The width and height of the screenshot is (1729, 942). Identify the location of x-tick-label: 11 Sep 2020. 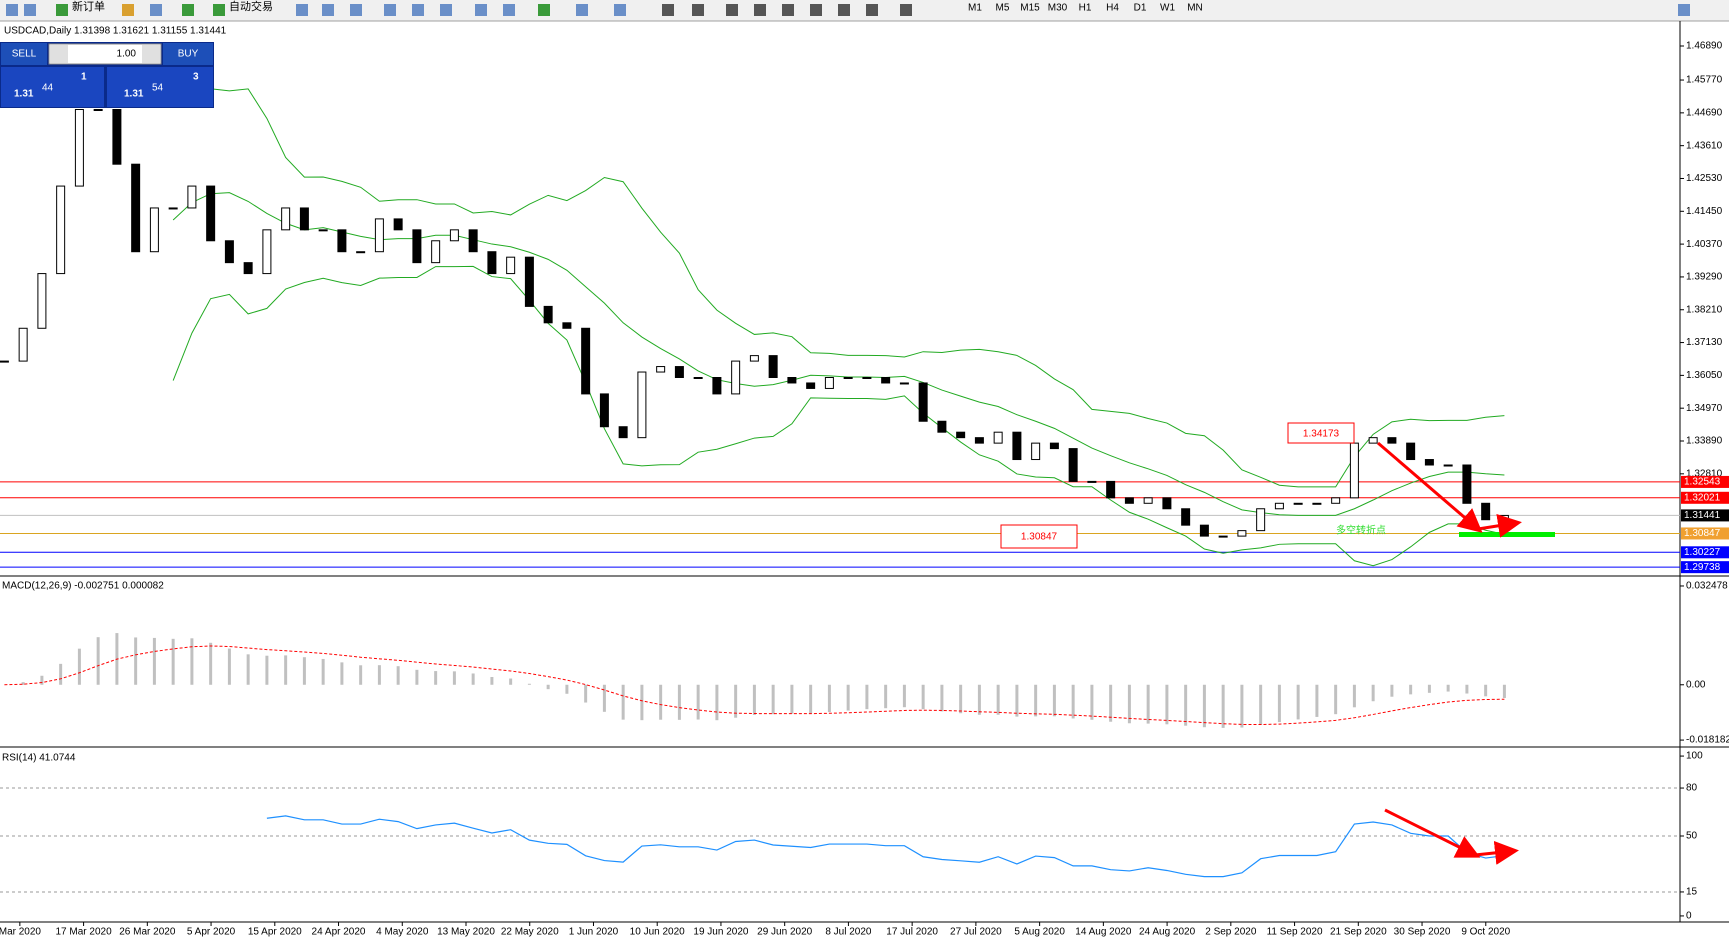
(1295, 932).